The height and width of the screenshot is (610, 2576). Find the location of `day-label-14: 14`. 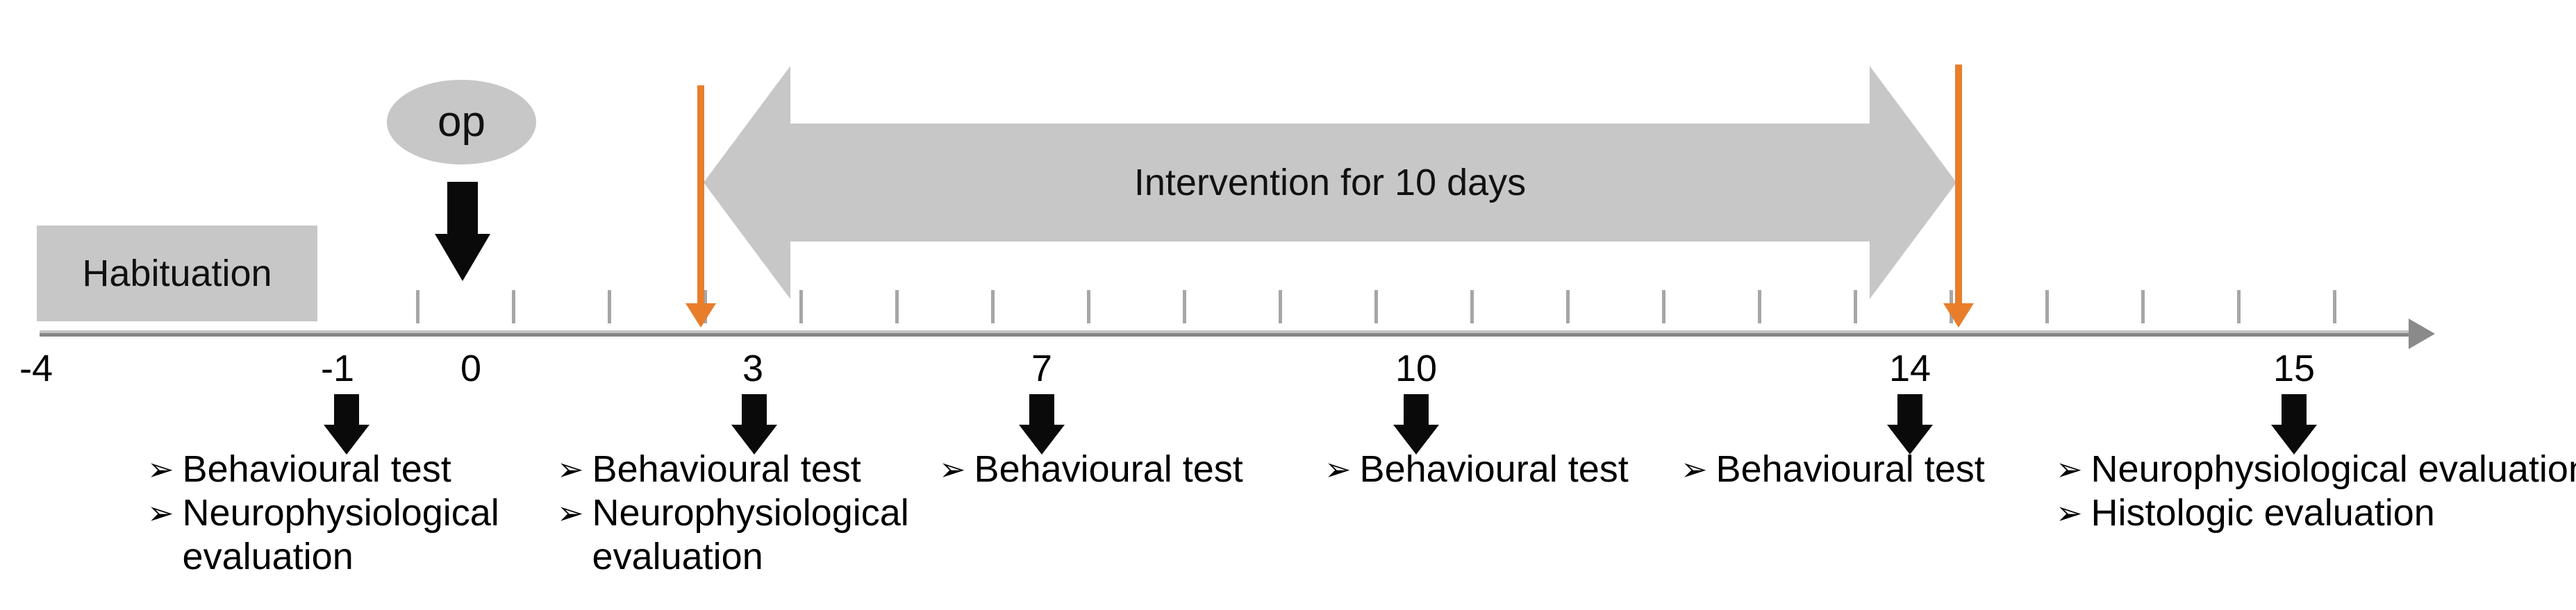

day-label-14: 14 is located at coordinates (1909, 369).